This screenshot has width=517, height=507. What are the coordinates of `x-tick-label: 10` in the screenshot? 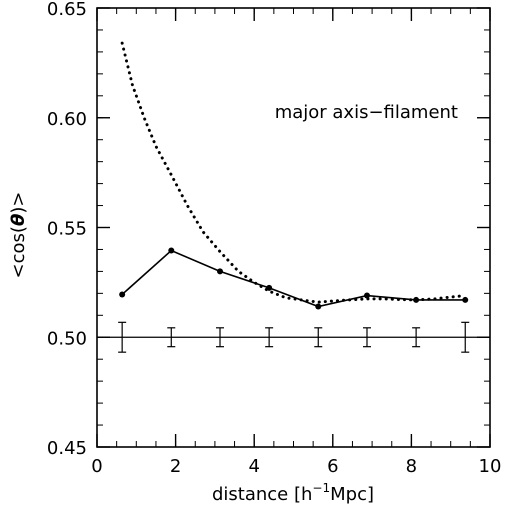 It's located at (490, 466).